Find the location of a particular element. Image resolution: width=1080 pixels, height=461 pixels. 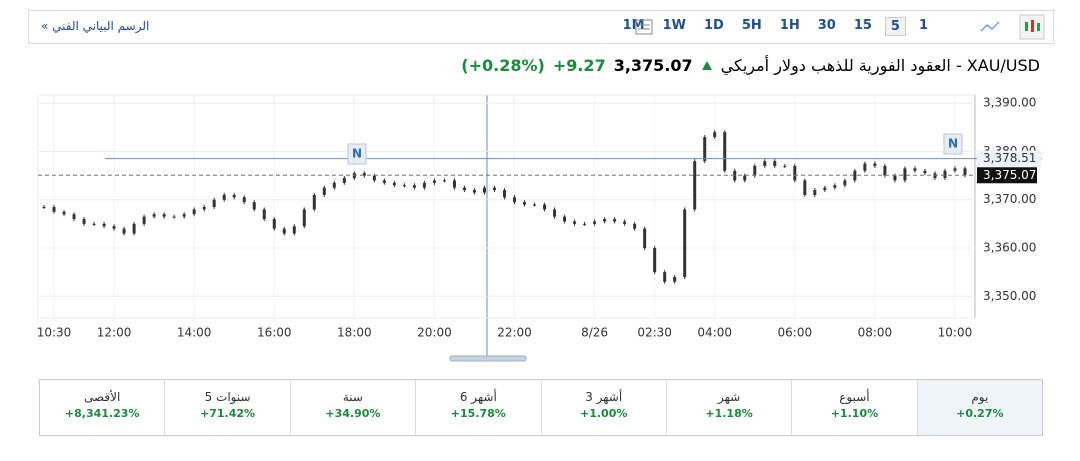

x-tick-label: 08:00 is located at coordinates (875, 333).